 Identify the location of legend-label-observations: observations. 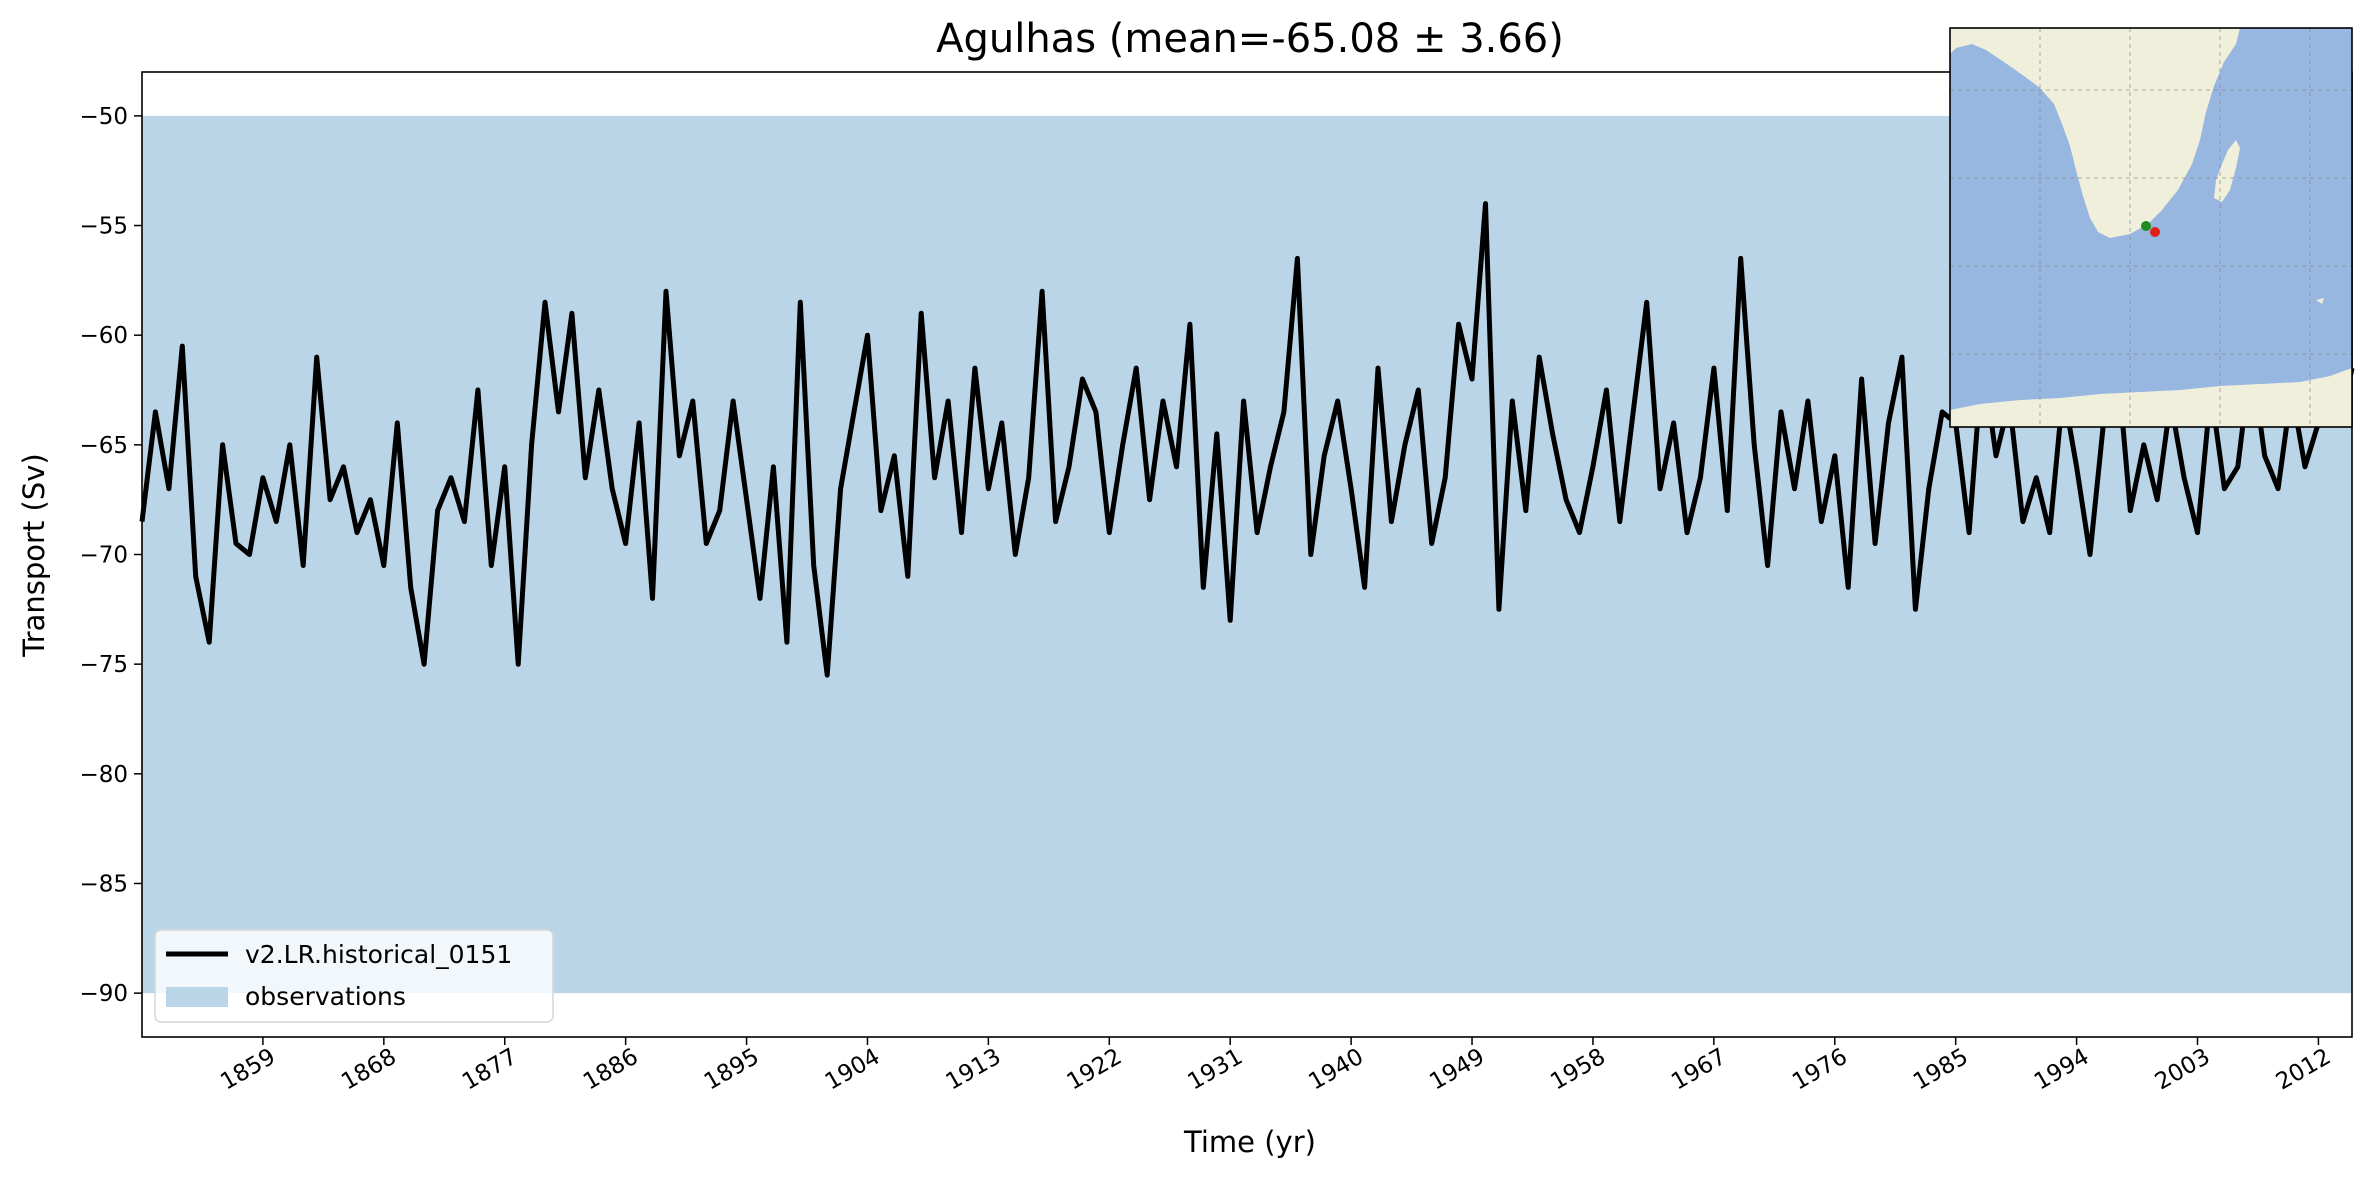
(325, 996).